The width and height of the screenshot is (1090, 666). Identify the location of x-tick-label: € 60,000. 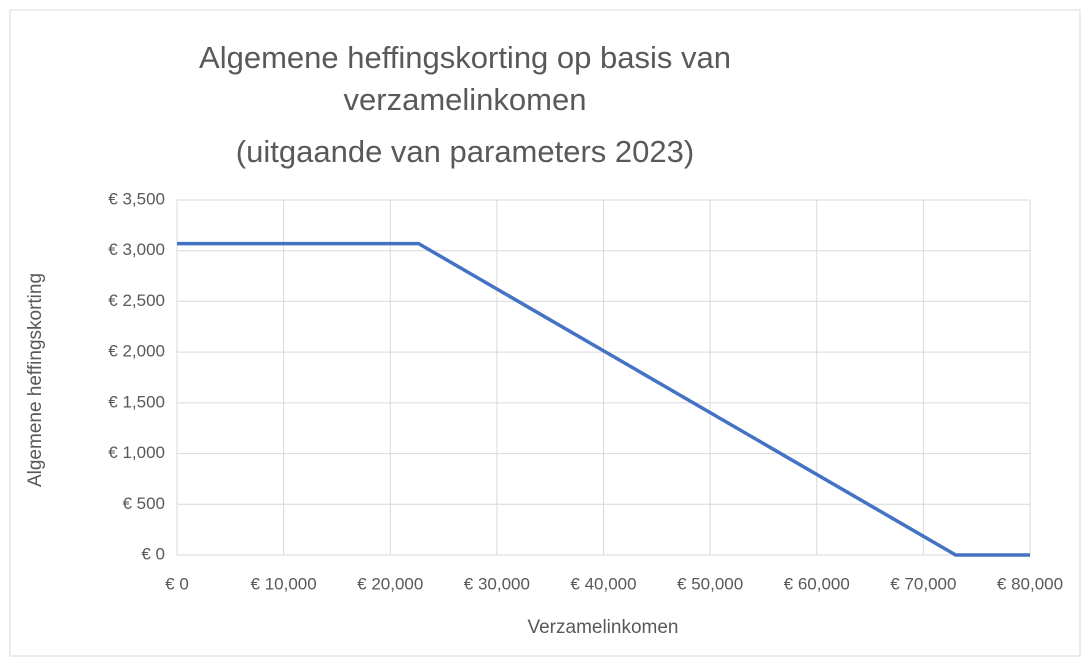
(817, 583).